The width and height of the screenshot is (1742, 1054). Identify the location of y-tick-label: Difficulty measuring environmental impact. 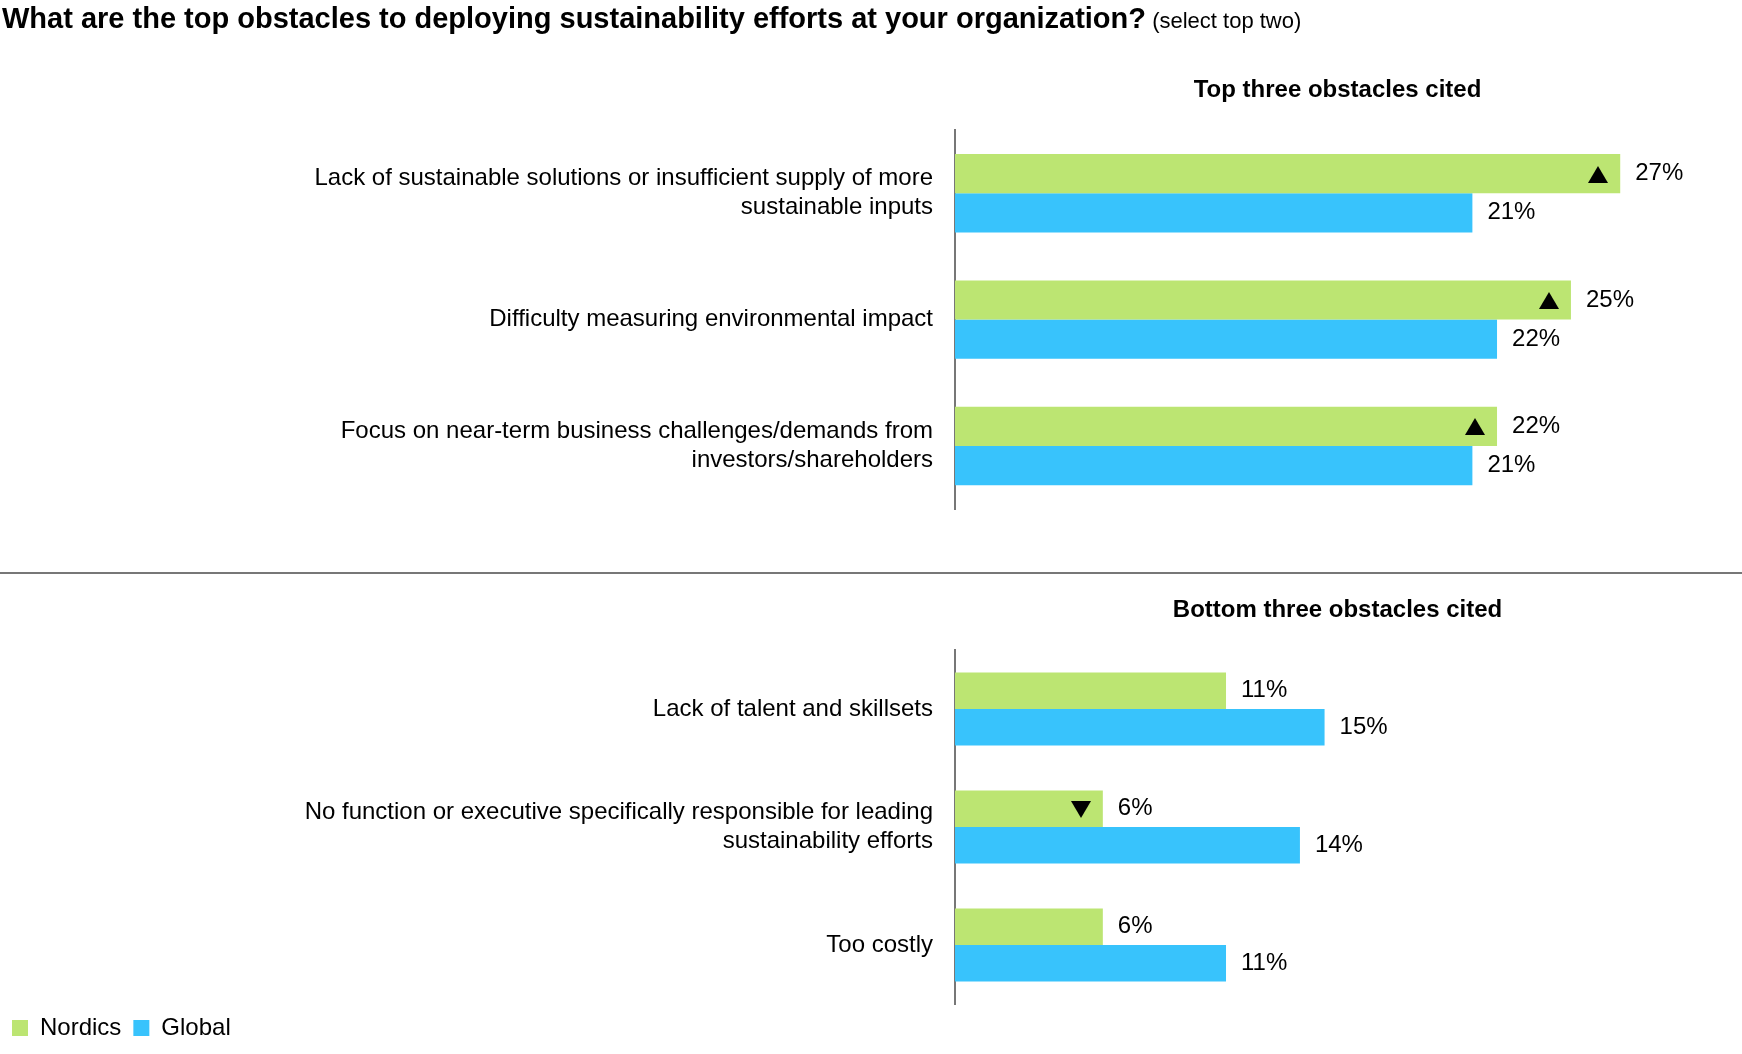
(711, 318).